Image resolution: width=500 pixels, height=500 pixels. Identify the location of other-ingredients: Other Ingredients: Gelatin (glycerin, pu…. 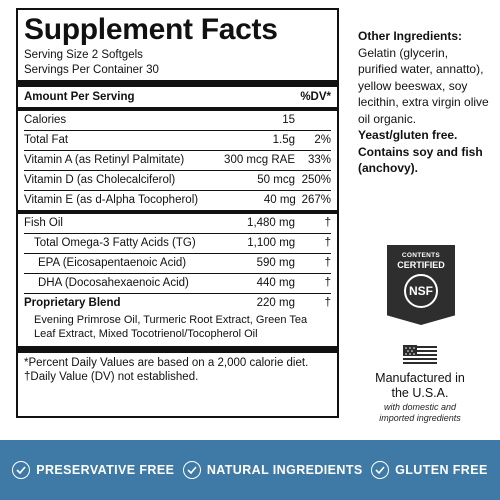
(424, 102).